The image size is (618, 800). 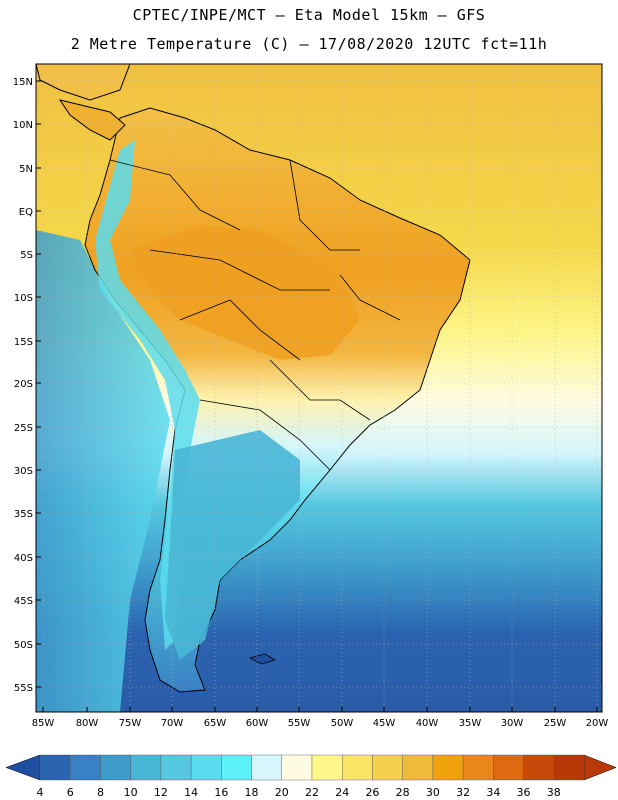 What do you see at coordinates (342, 723) in the screenshot?
I see `lon-tick-label: 50W` at bounding box center [342, 723].